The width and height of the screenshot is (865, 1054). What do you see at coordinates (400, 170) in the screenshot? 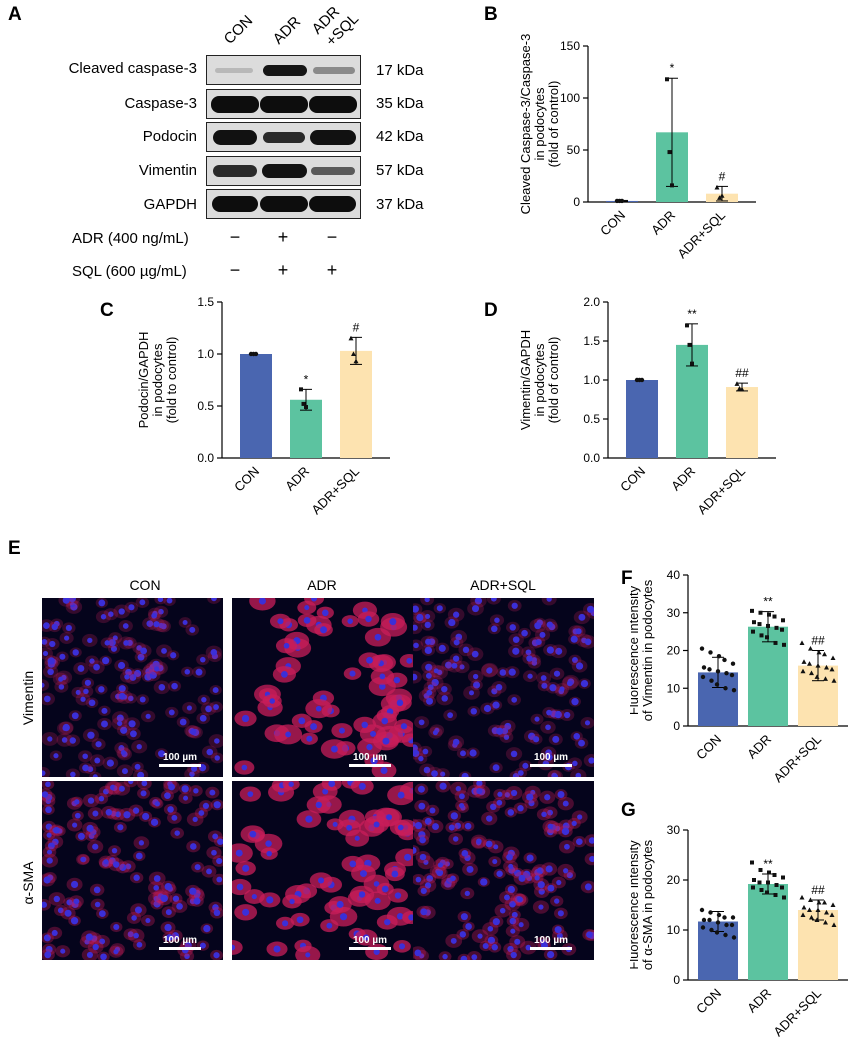
I see `kda-vimentin: 57 kDa` at bounding box center [400, 170].